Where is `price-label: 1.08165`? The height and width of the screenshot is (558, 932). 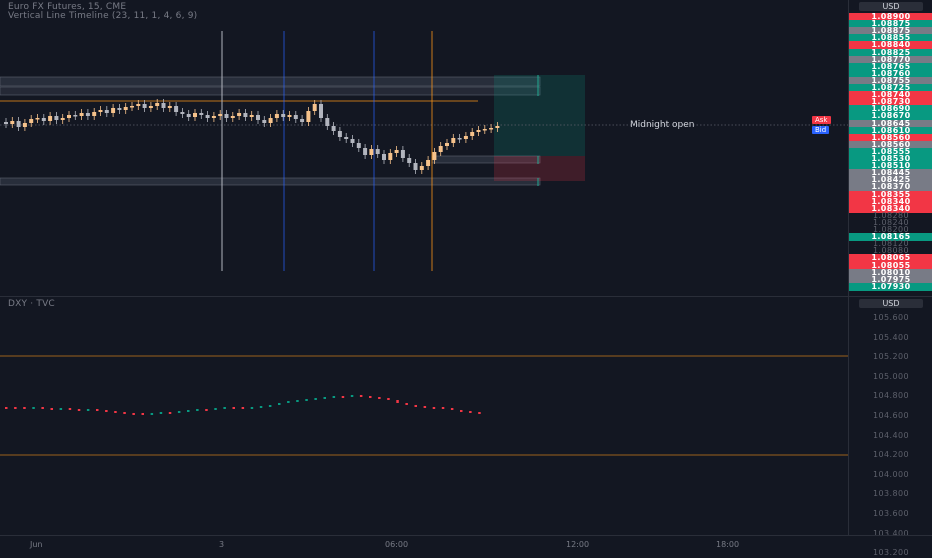 price-label: 1.08165 is located at coordinates (890, 237).